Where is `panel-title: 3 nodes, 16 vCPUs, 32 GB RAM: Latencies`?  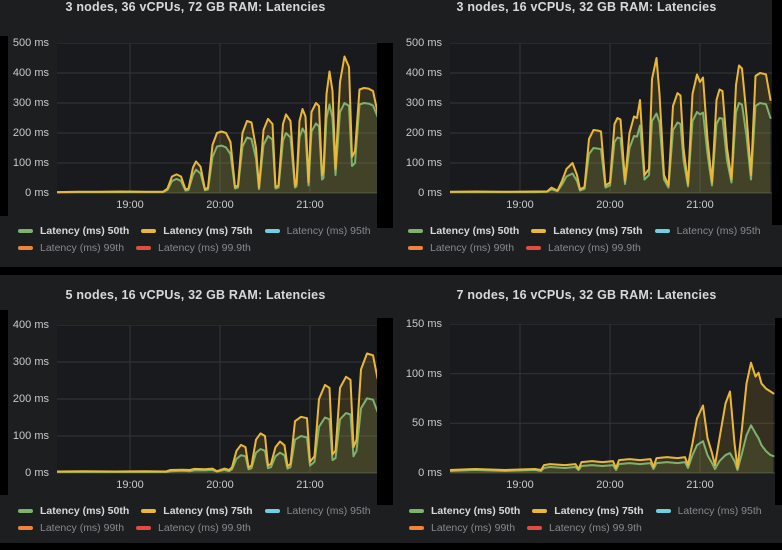 panel-title: 3 nodes, 16 vCPUs, 32 GB RAM: Latencies is located at coordinates (586, 7).